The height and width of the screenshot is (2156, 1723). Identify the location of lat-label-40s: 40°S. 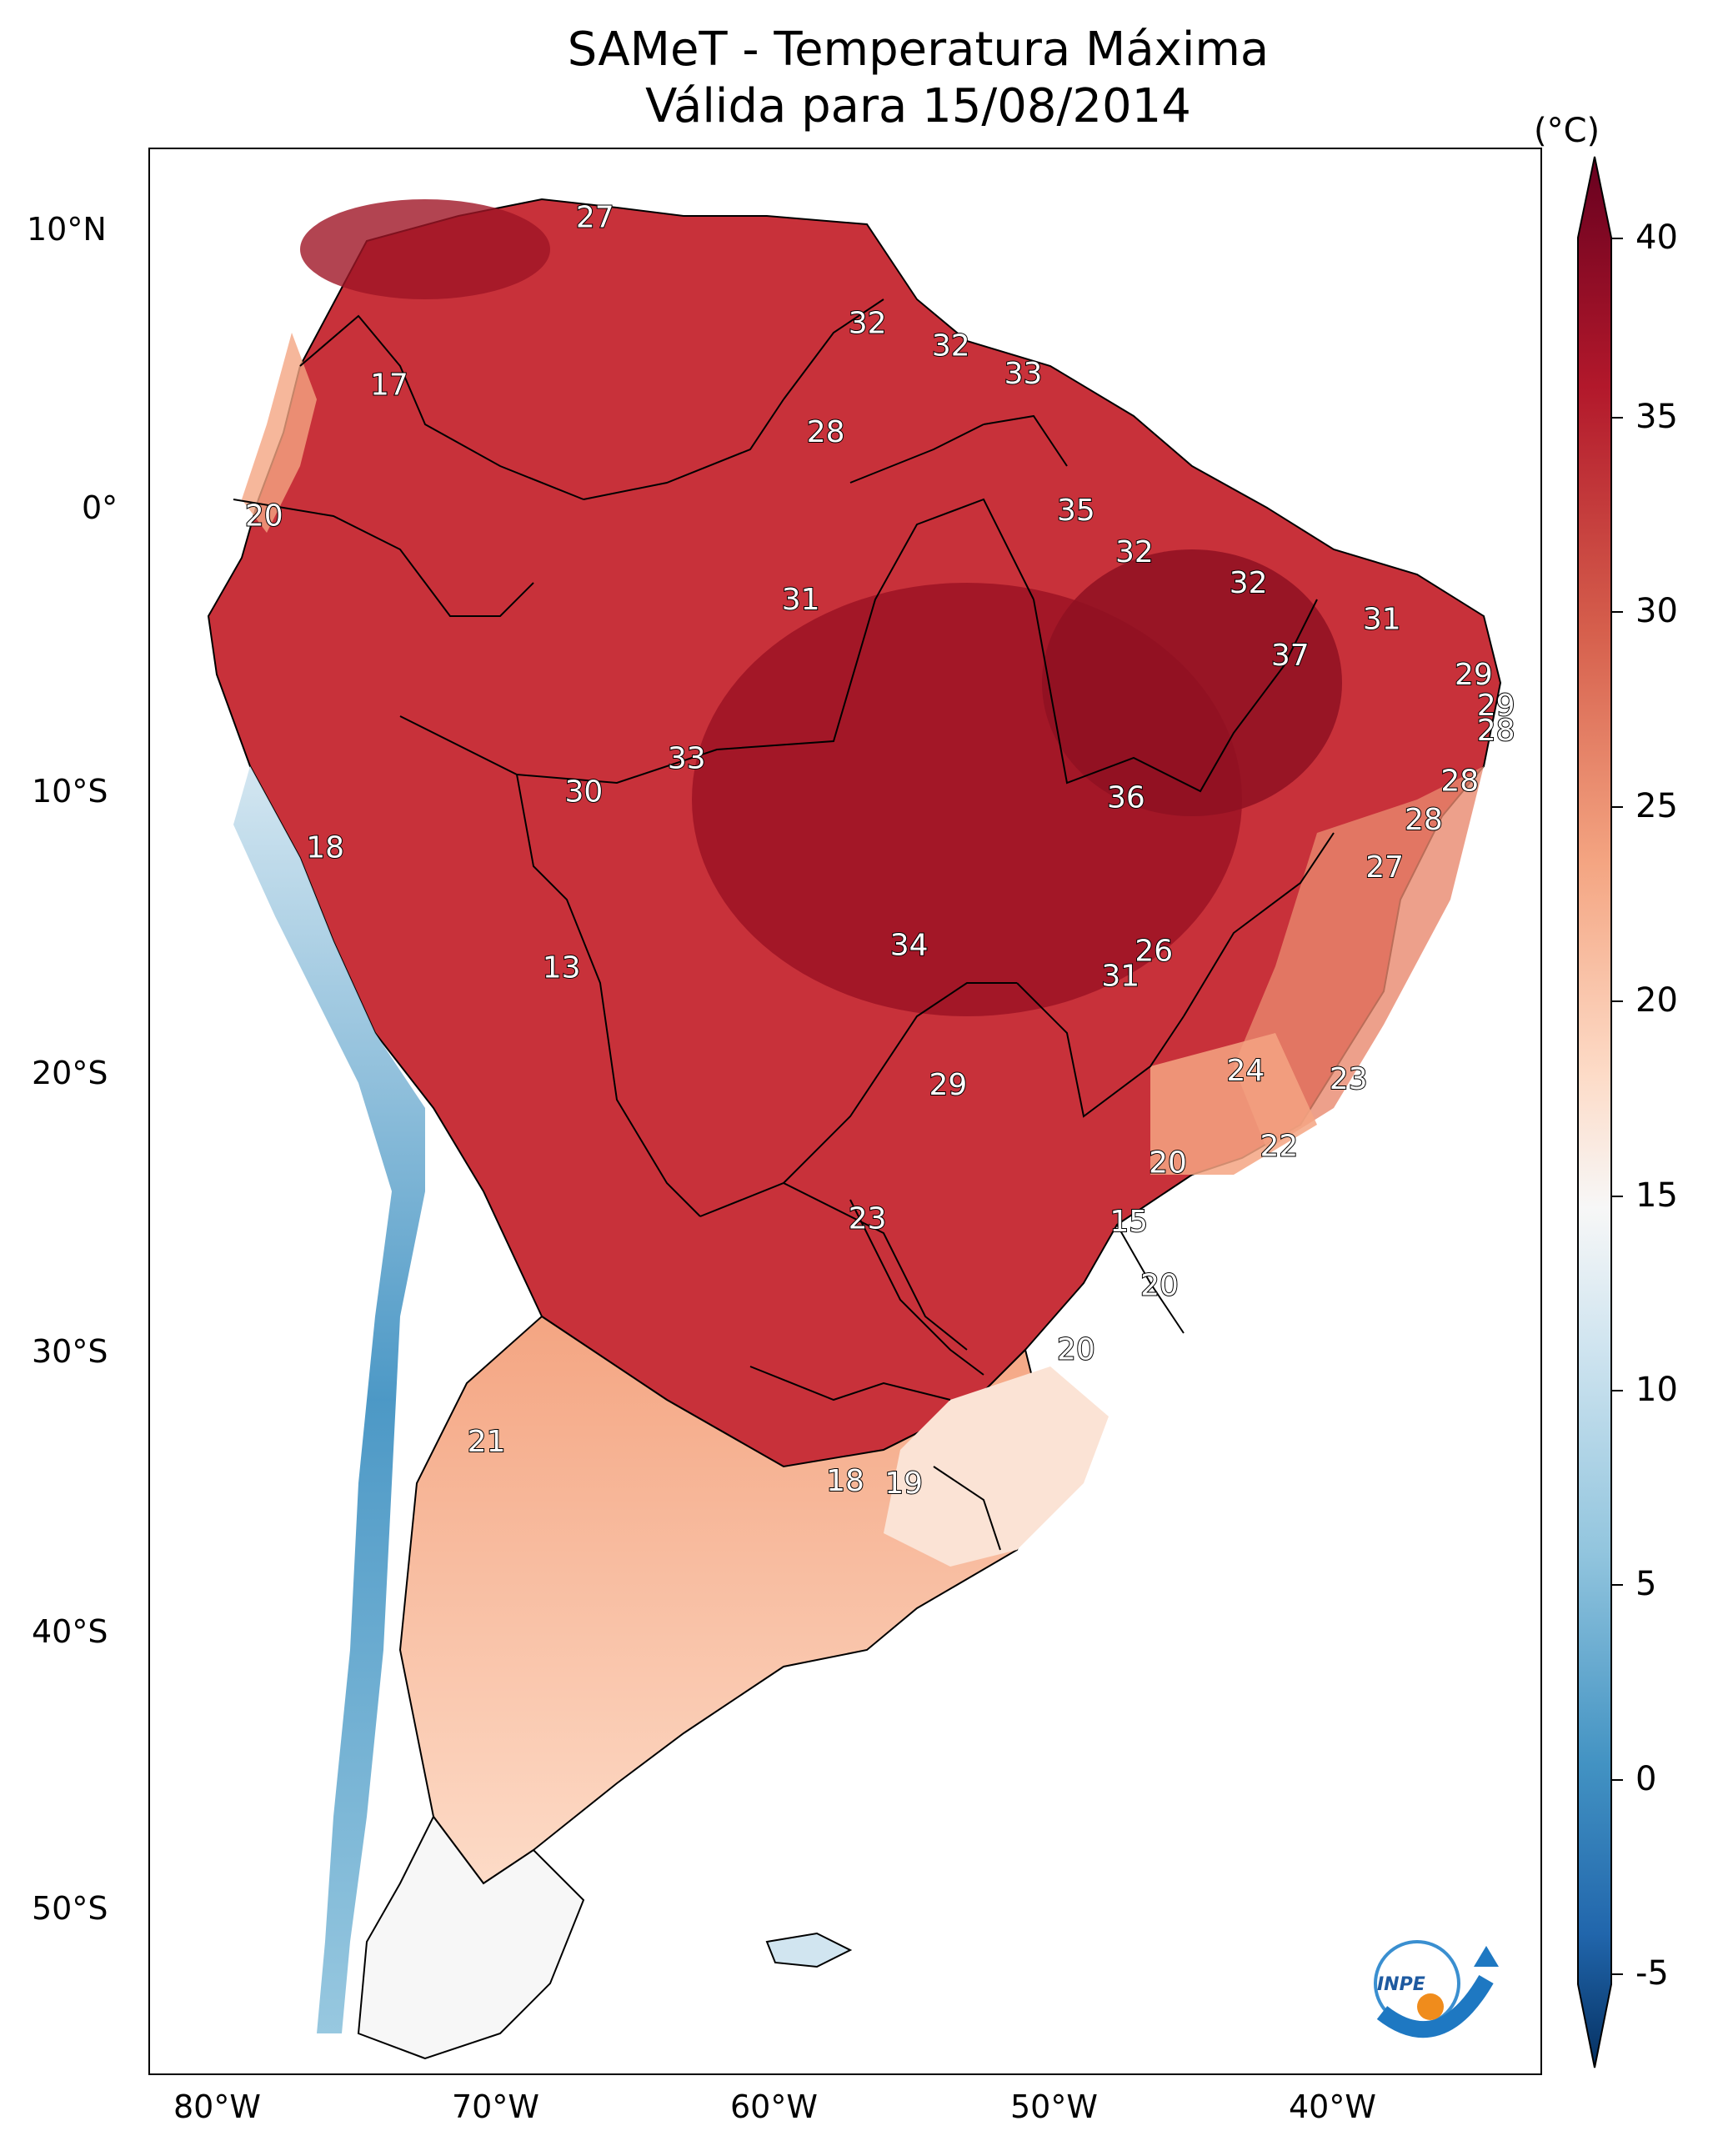
(70, 1632).